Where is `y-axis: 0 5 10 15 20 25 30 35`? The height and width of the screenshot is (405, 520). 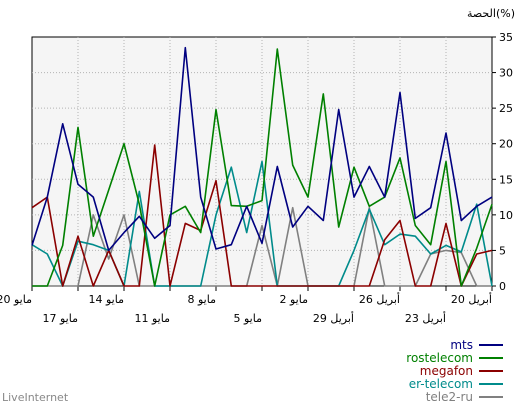 y-axis: 0 5 10 15 20 25 30 35 is located at coordinates (502, 162).